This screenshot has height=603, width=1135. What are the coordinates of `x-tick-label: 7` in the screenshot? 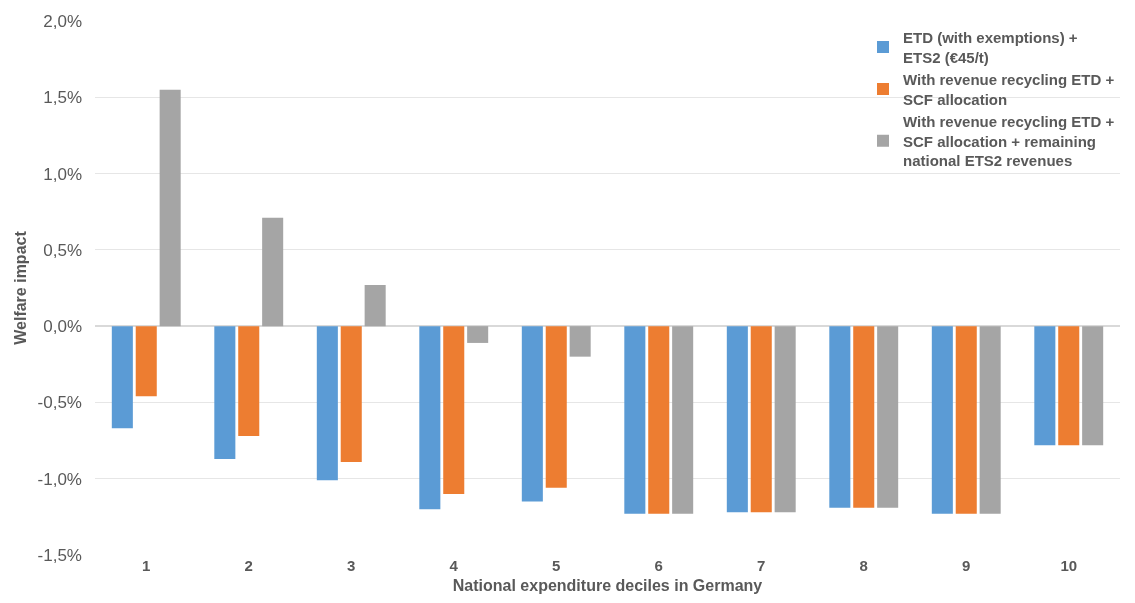 It's located at (761, 565).